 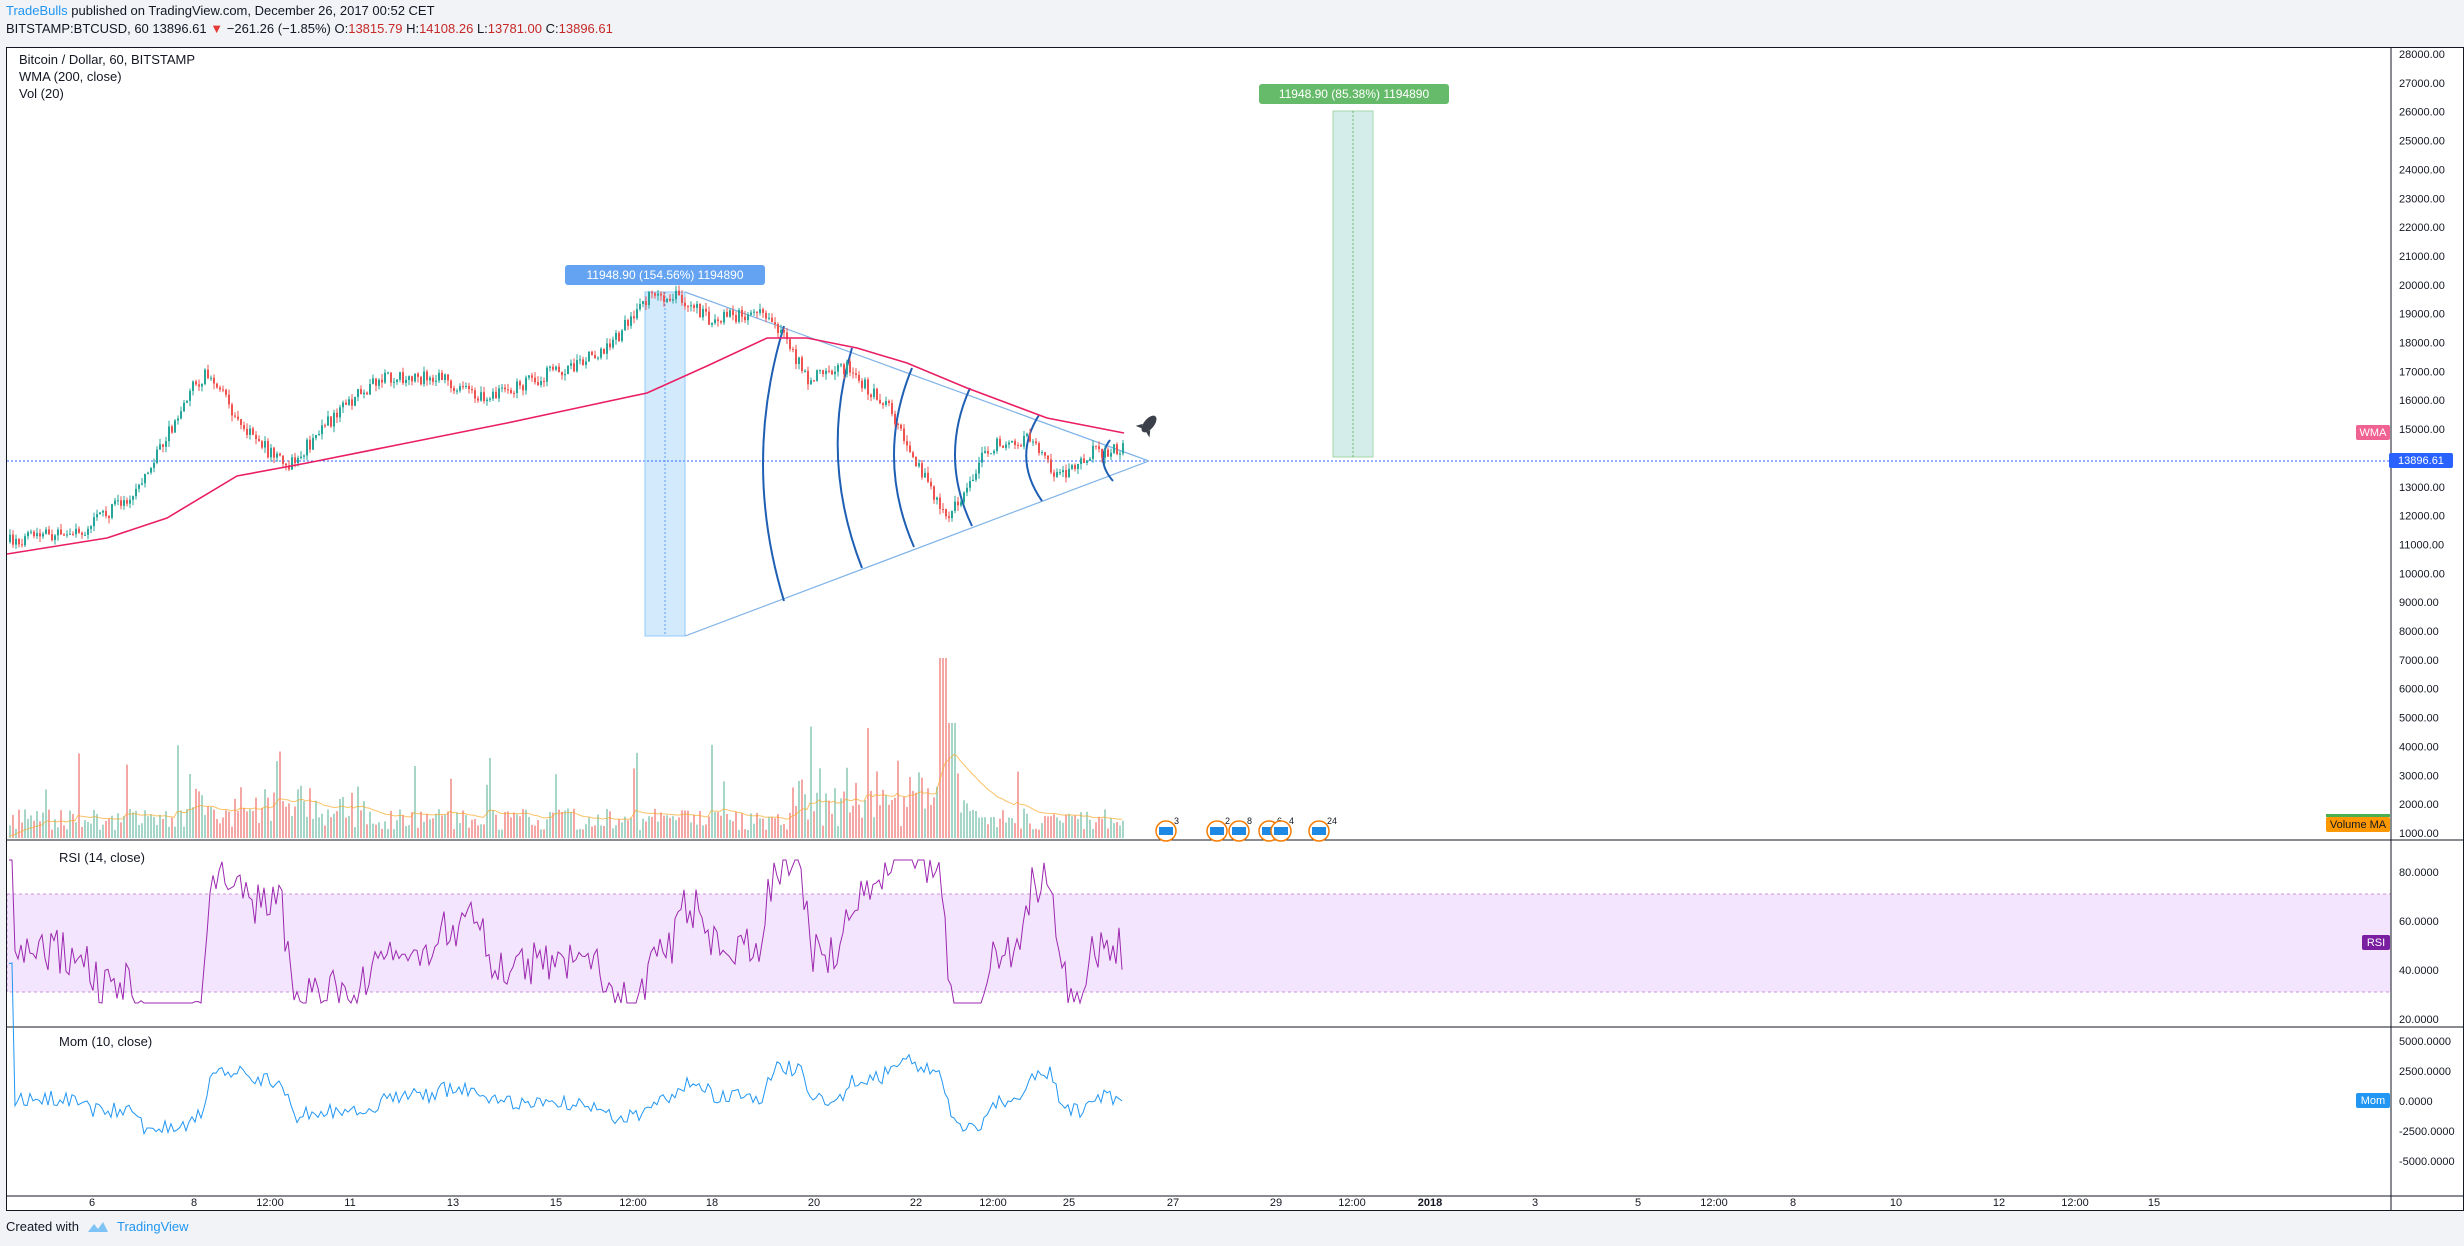 What do you see at coordinates (2376, 943) in the screenshot?
I see `rsi-badge: RSI` at bounding box center [2376, 943].